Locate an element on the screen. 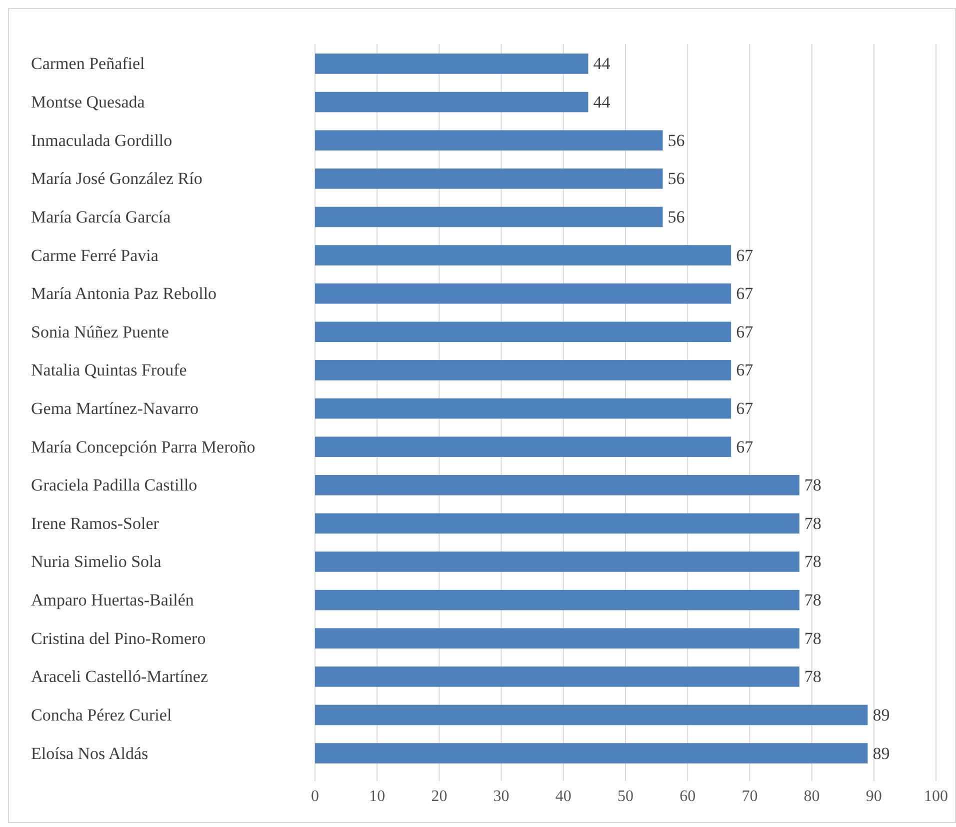  y-tick-label: Graciela Padilla Castillo is located at coordinates (114, 485).